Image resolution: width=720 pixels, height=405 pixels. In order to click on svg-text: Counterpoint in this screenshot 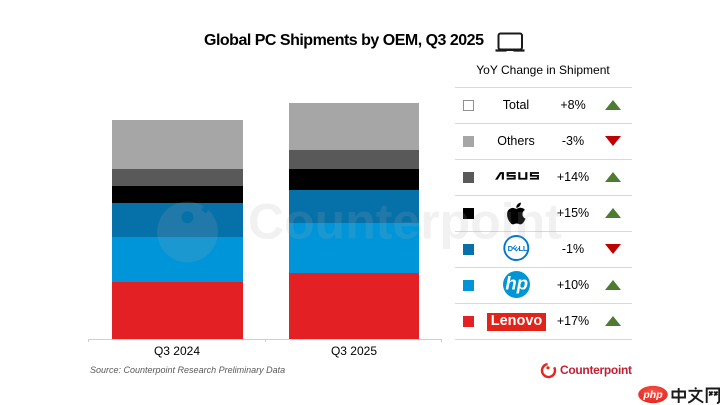, I will do `click(405, 221)`.